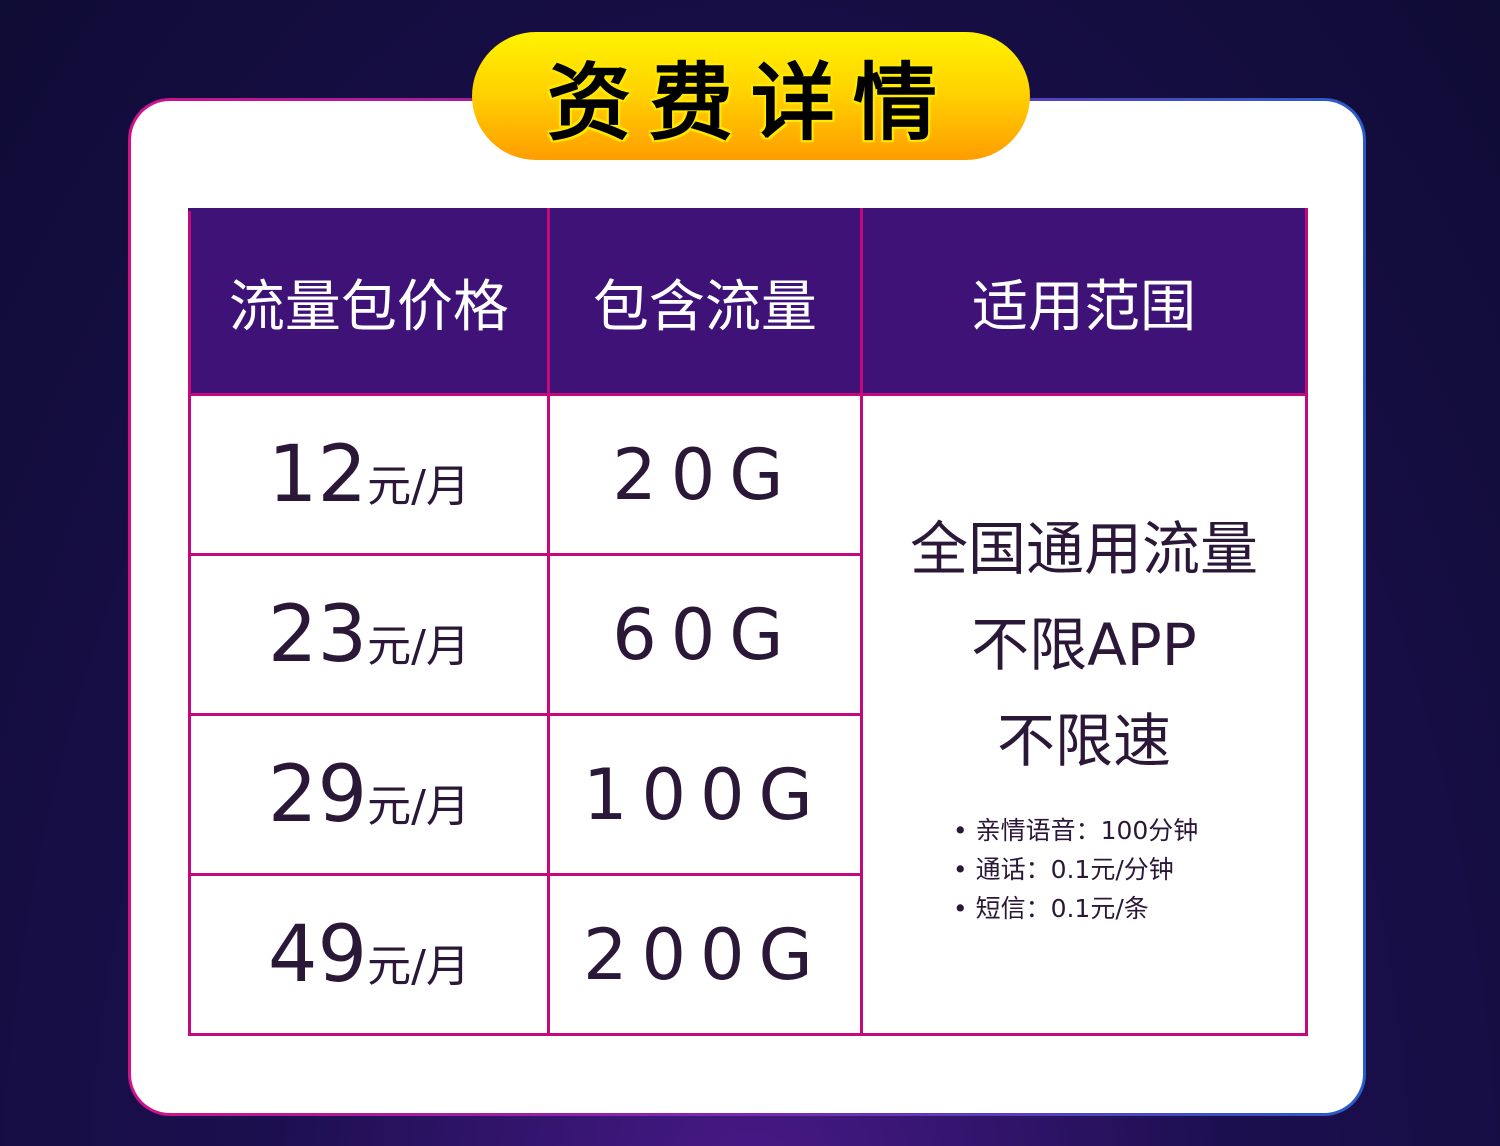 The image size is (1500, 1146). Describe the element at coordinates (1084, 645) in the screenshot. I see `scope-line: 不限APP` at that location.